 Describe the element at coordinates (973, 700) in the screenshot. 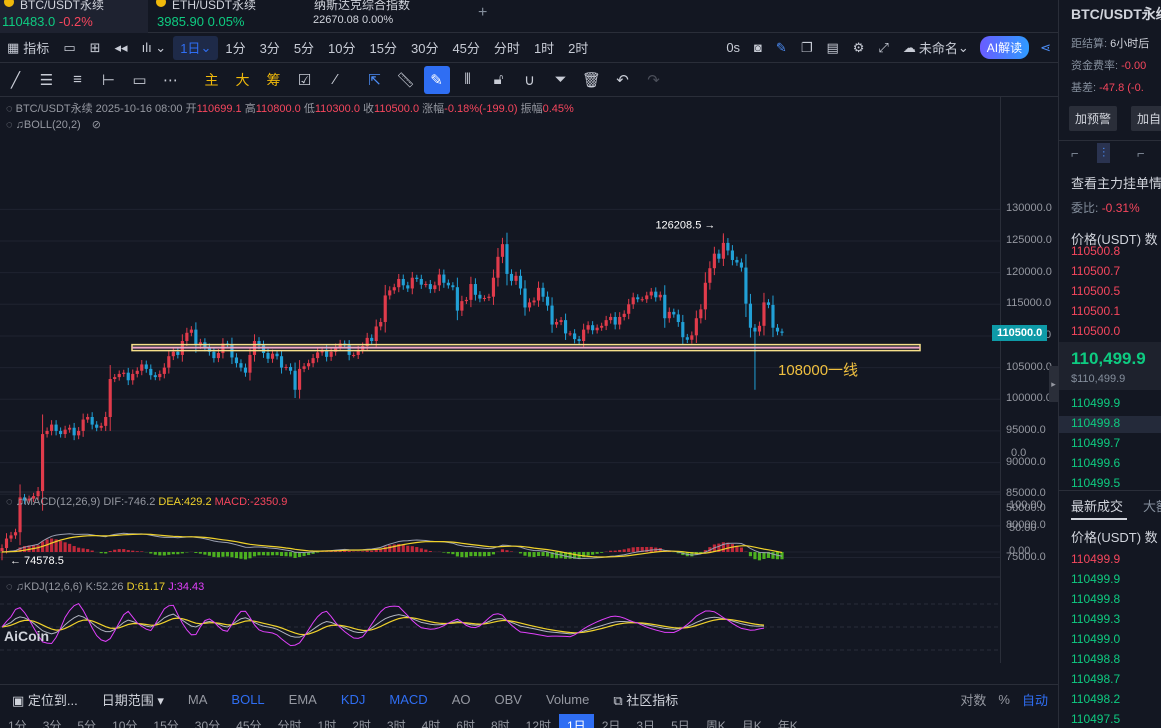

I see `log-toggle: 对数` at that location.